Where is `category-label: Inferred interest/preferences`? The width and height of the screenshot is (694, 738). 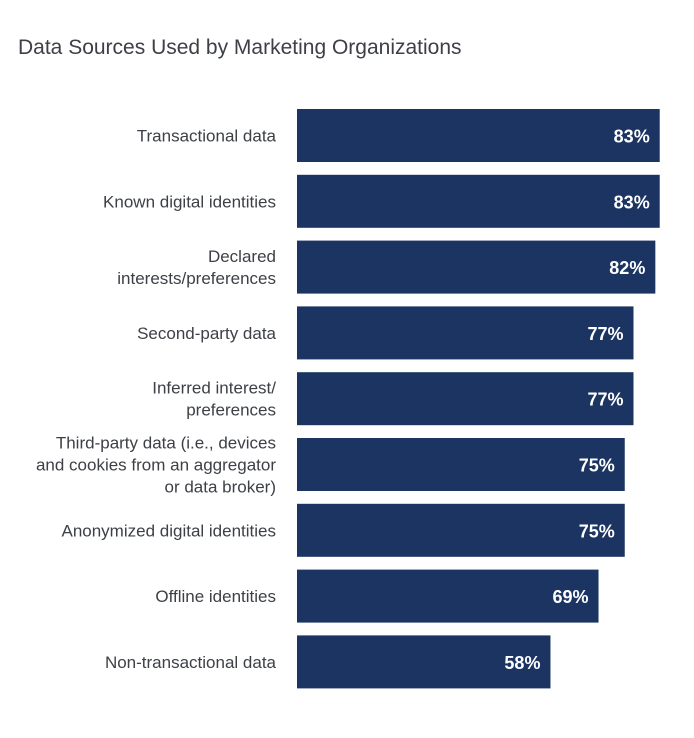
category-label: Inferred interest/preferences is located at coordinates (214, 399).